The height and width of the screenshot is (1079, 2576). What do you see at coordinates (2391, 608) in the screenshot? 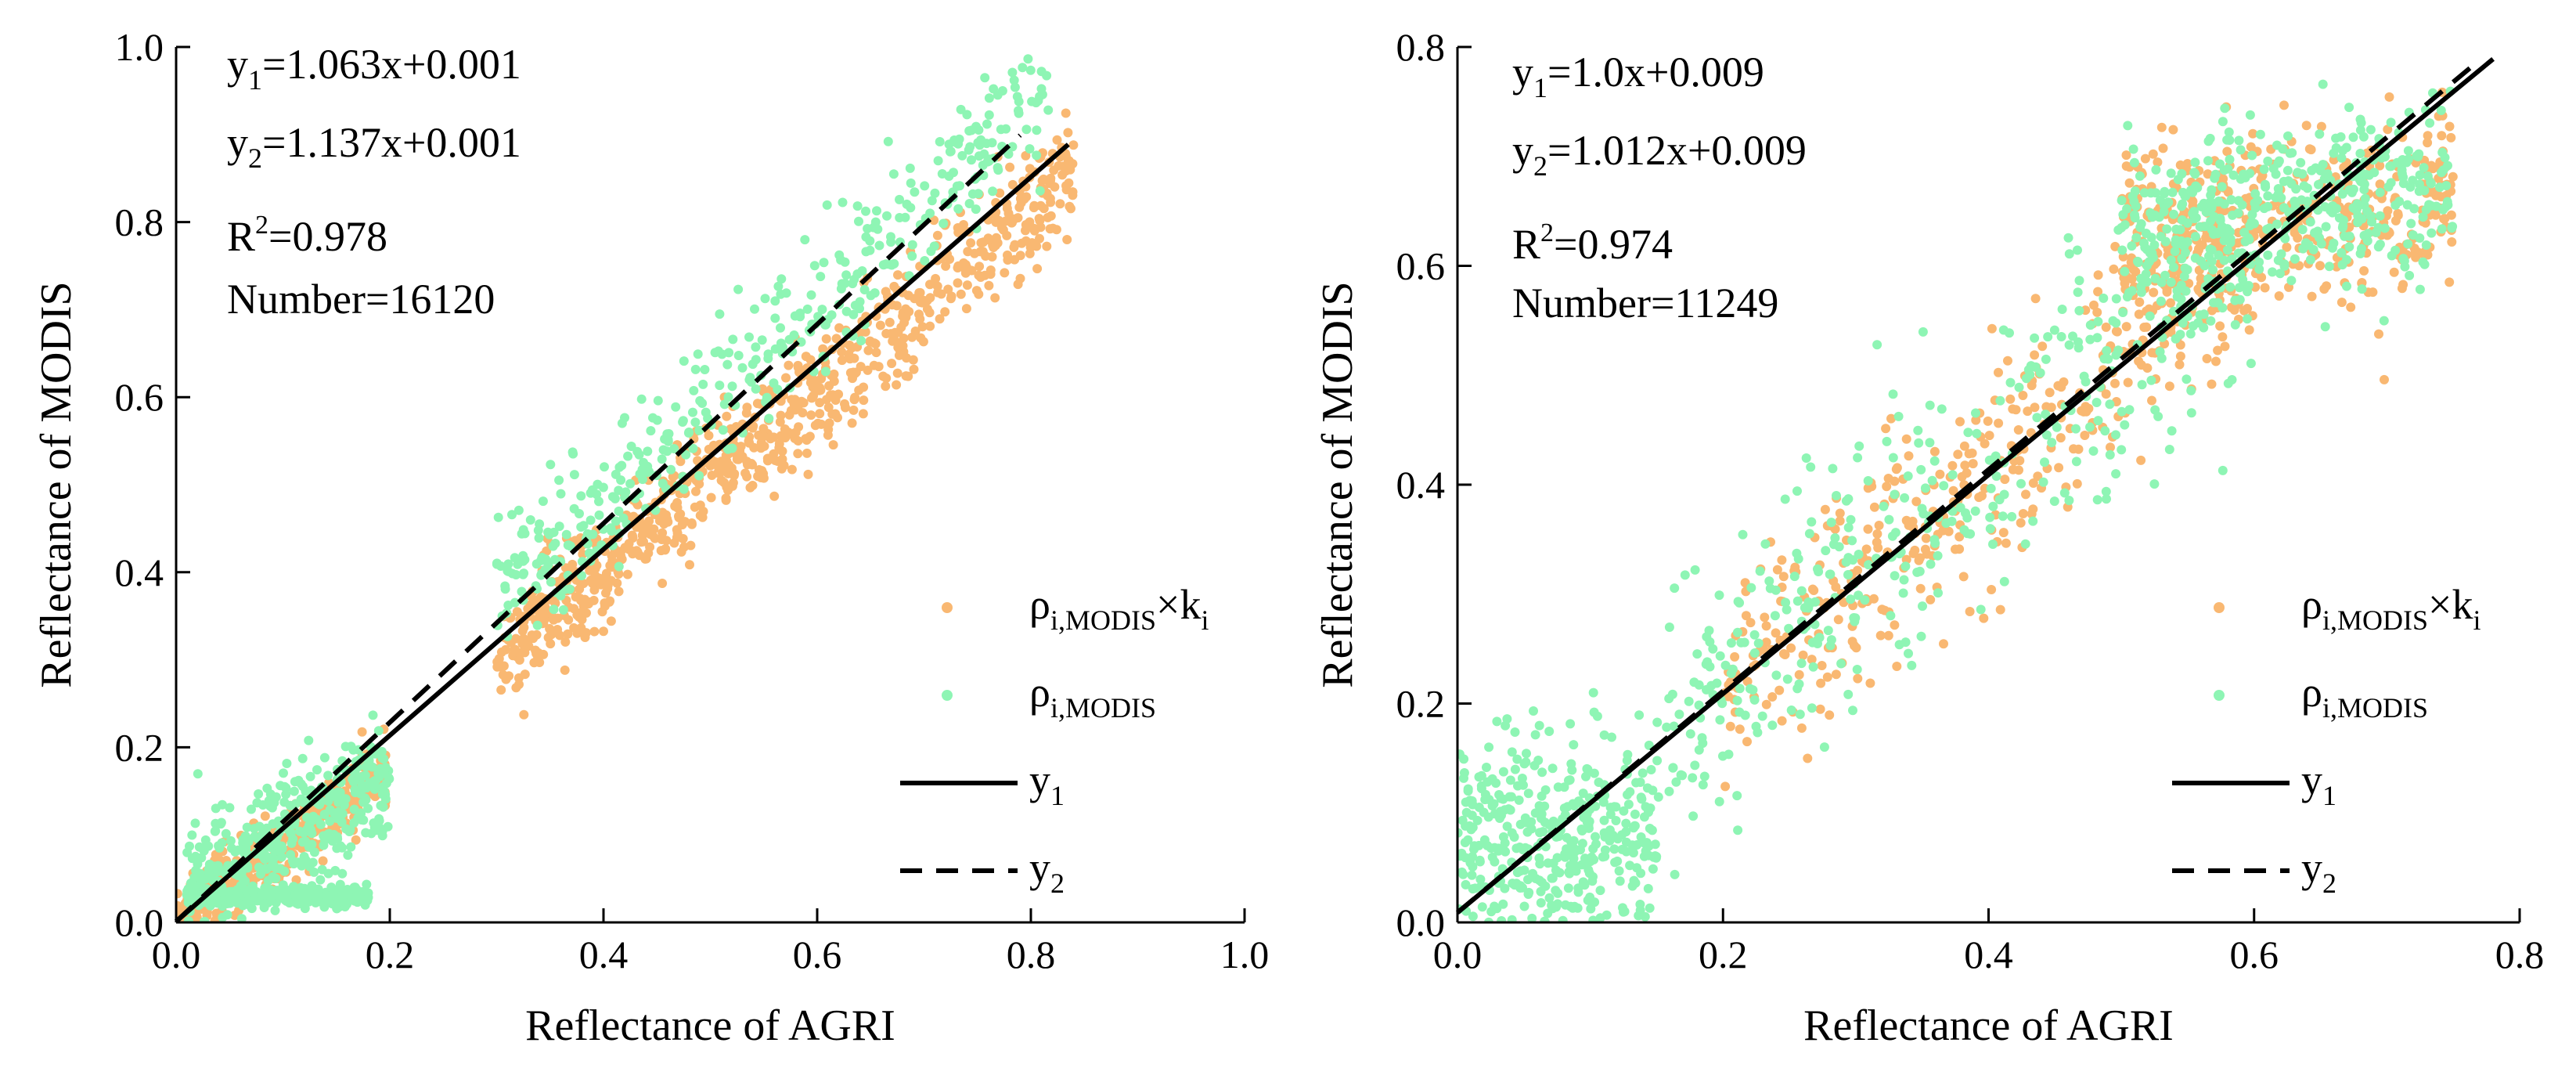
I see `legend-label: ρi,MODIS×ki` at bounding box center [2391, 608].